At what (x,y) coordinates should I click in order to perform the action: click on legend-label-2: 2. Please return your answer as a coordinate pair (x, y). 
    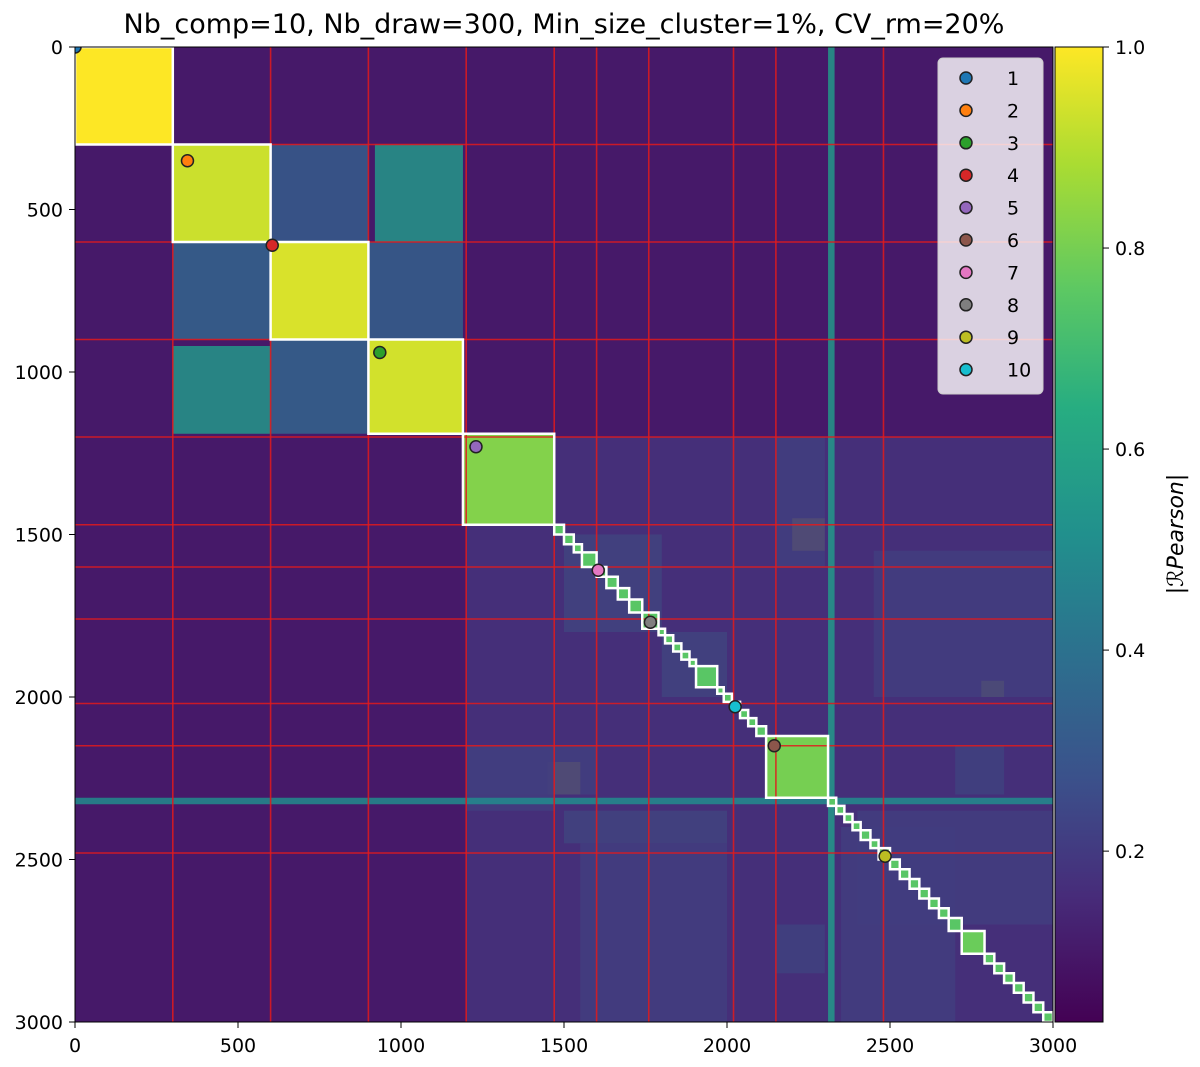
    Looking at the image, I should click on (1013, 111).